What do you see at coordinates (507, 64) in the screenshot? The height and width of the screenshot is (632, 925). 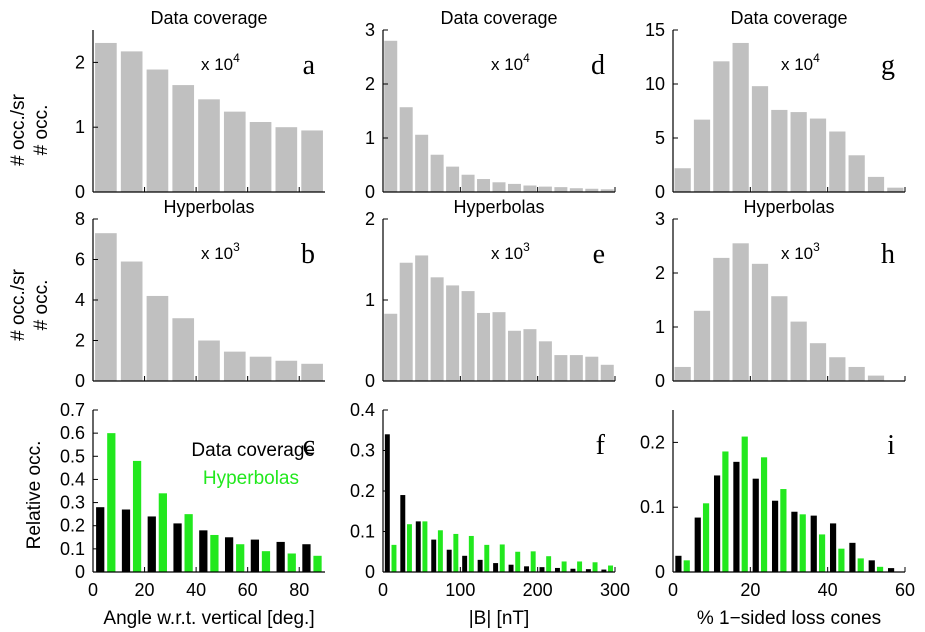 I see `multiplier-base-d: x 10` at bounding box center [507, 64].